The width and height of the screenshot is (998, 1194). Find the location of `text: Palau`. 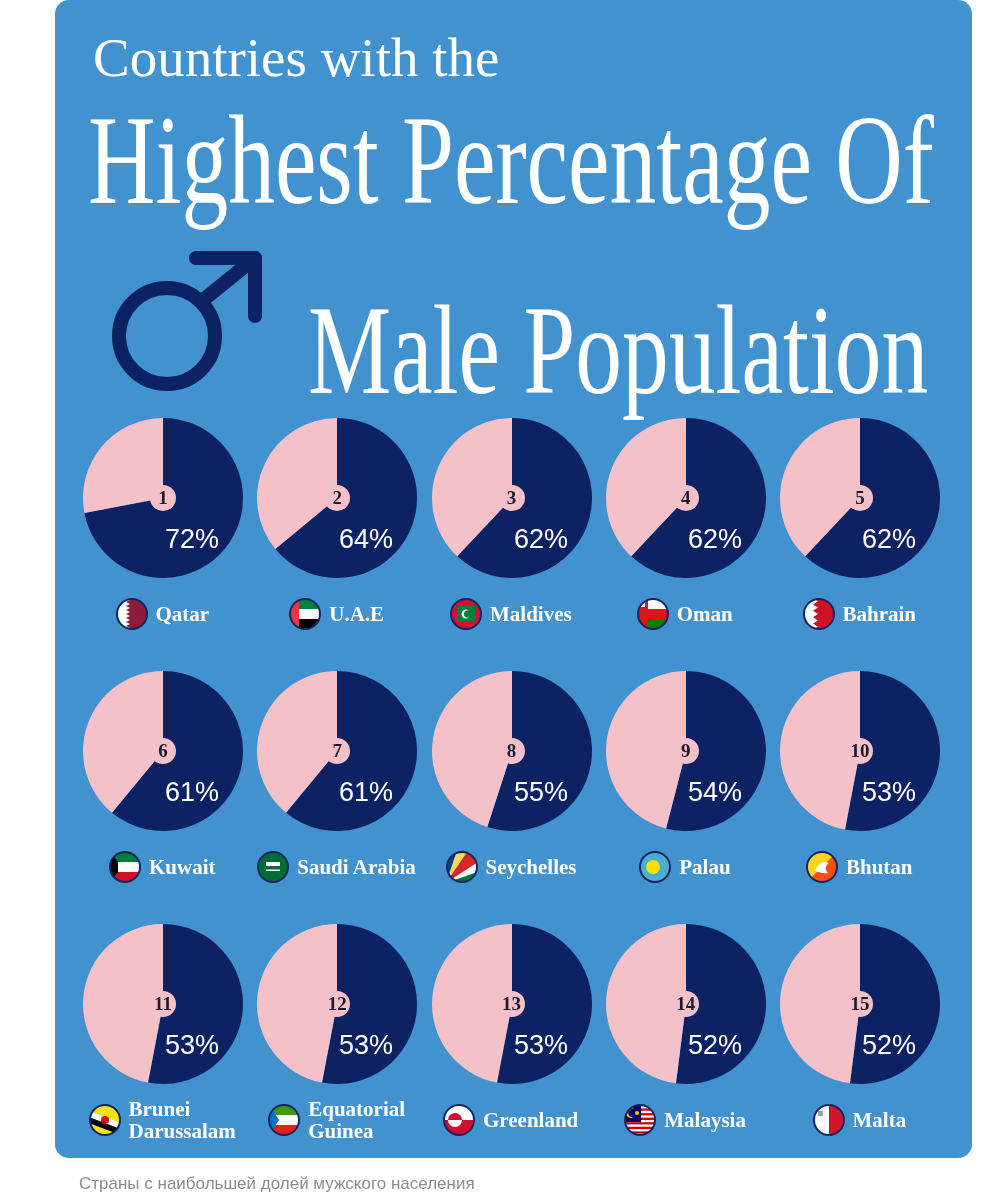

text: Palau is located at coordinates (705, 867).